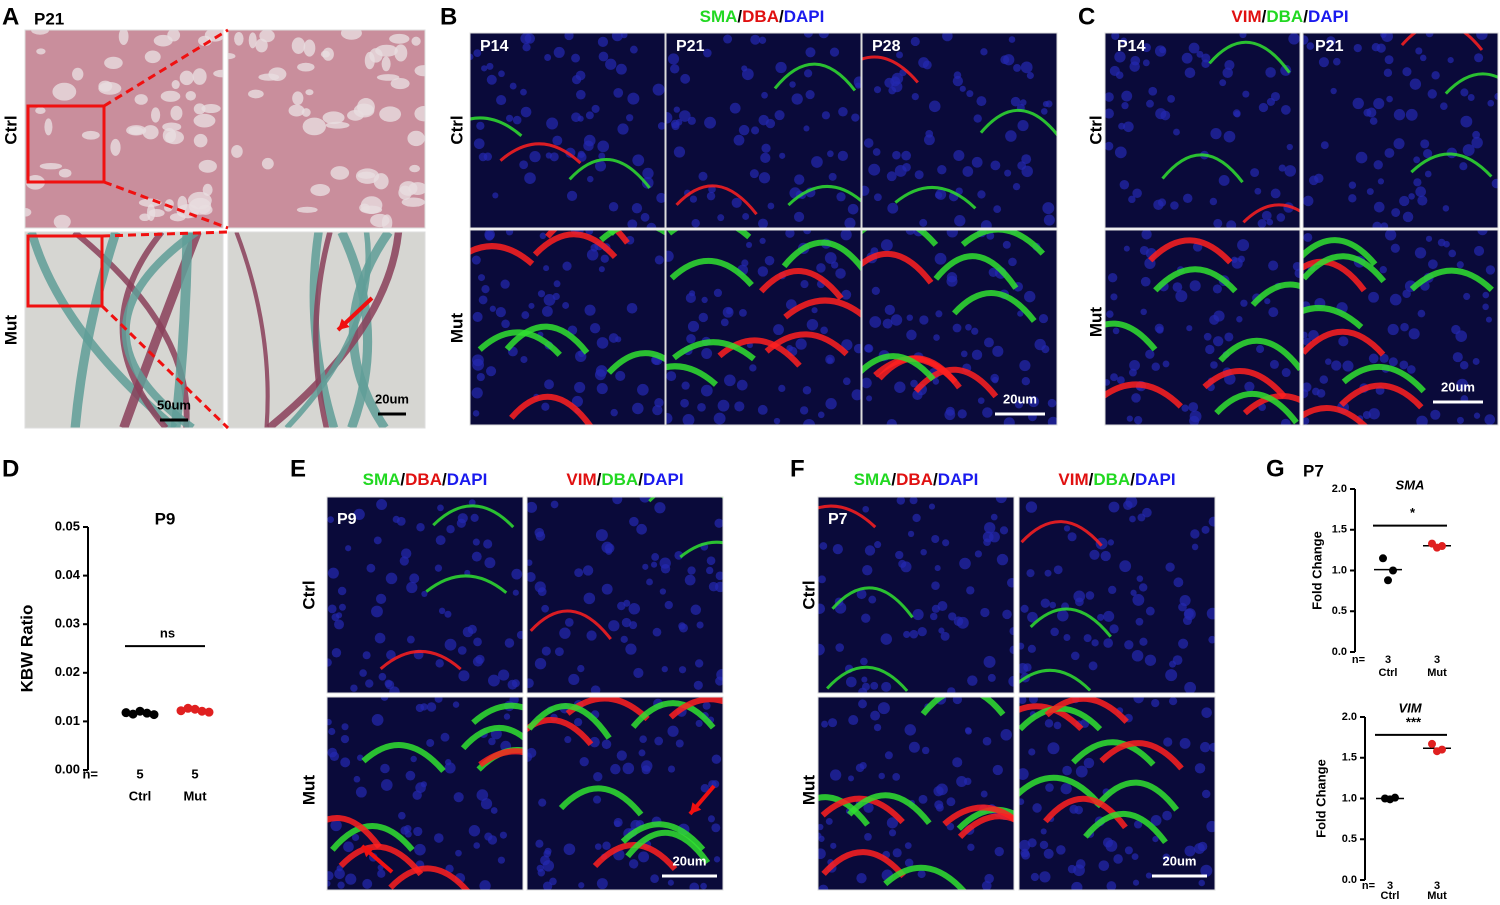 Image resolution: width=1500 pixels, height=905 pixels. Describe the element at coordinates (719, 16) in the screenshot. I see `stain-name: SMA` at that location.